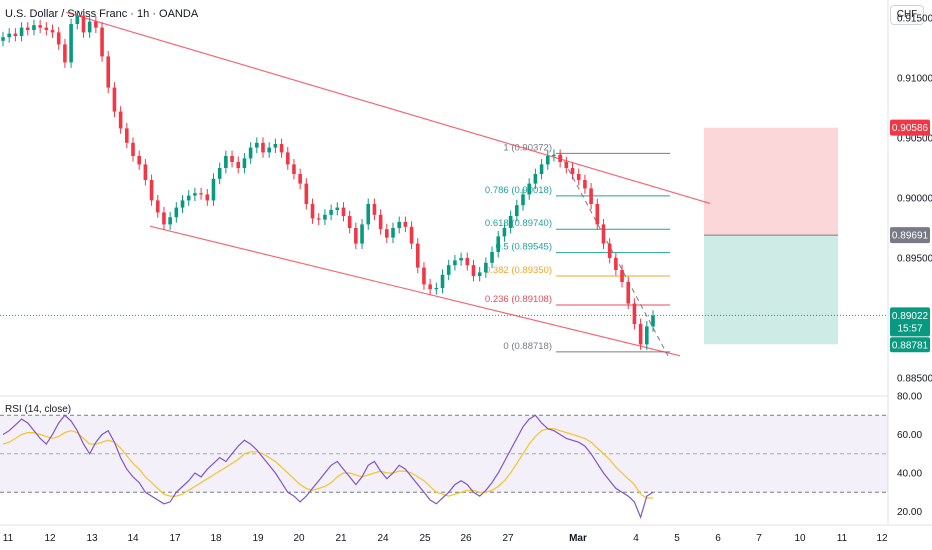  Describe the element at coordinates (910, 316) in the screenshot. I see `last-price-badge: 0.89022` at that location.